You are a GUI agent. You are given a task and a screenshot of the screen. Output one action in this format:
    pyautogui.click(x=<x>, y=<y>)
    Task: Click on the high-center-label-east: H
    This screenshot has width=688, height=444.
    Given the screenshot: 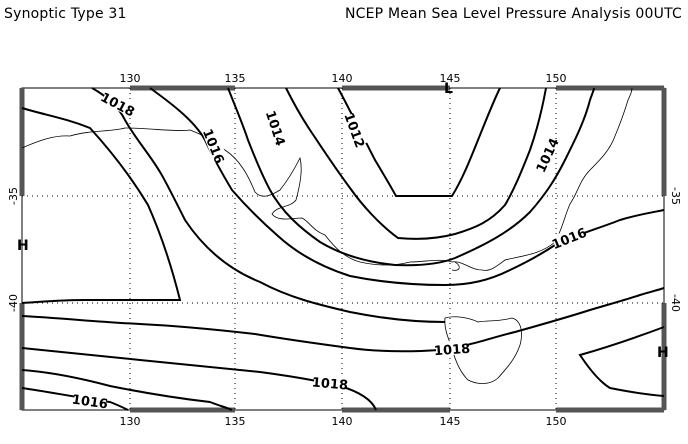 What is the action you would take?
    pyautogui.click(x=663, y=353)
    